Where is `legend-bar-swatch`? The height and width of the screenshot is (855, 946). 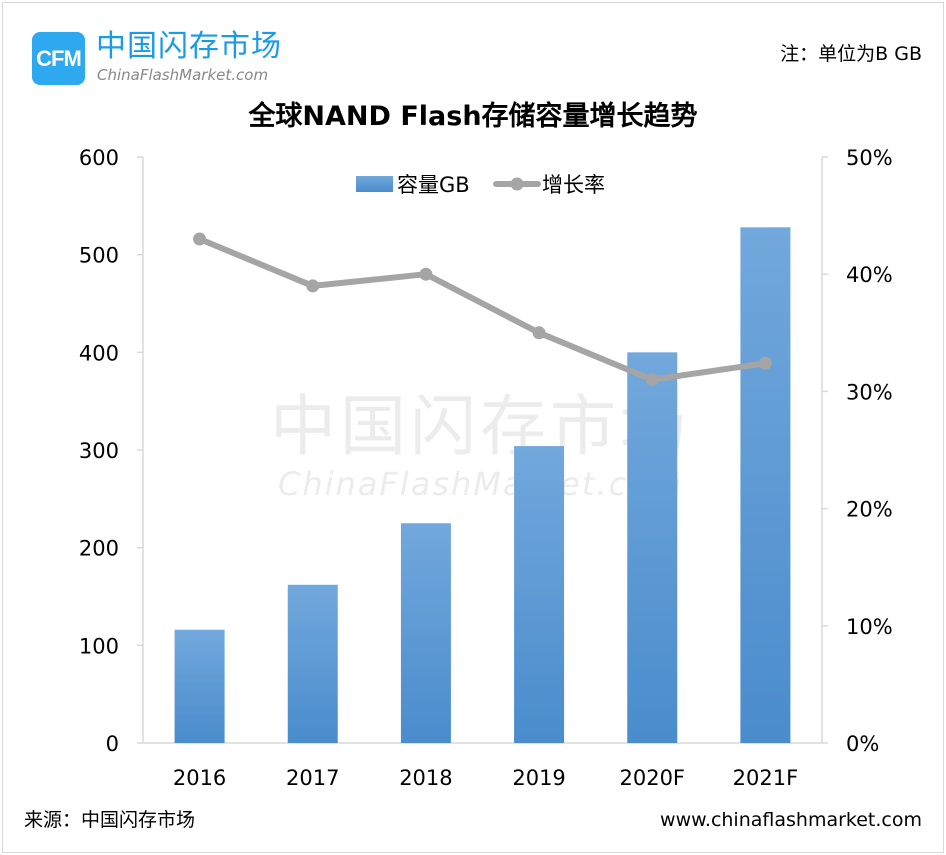 legend-bar-swatch is located at coordinates (374, 184).